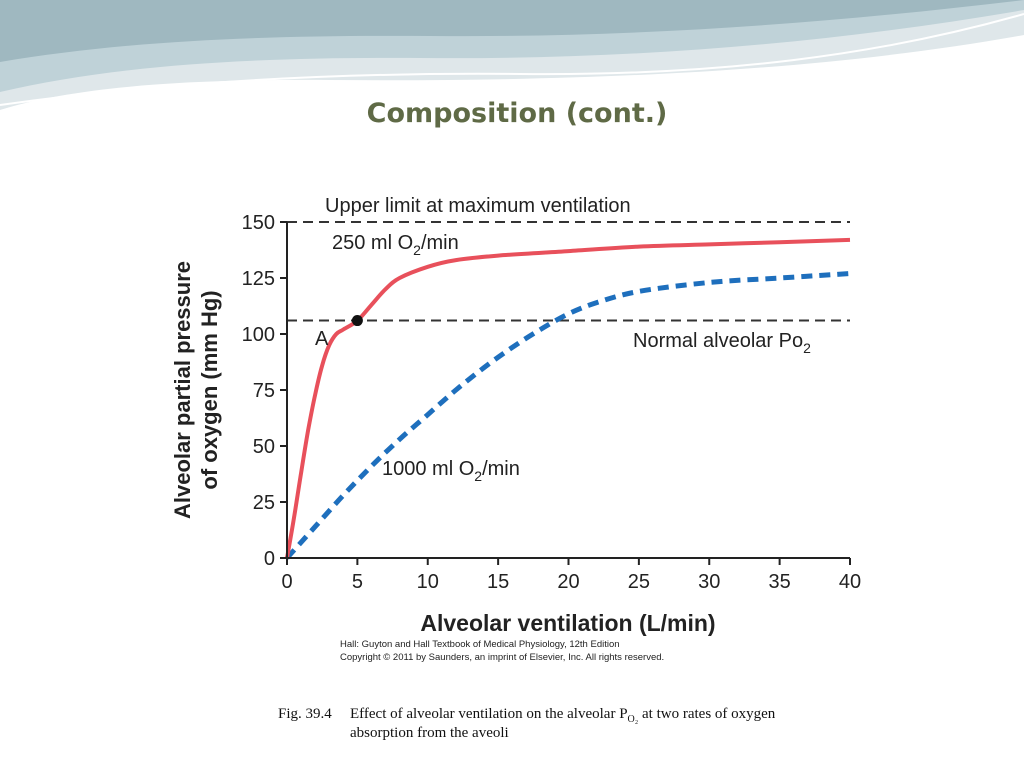  What do you see at coordinates (512, 31) in the screenshot?
I see `wave-band-dark` at bounding box center [512, 31].